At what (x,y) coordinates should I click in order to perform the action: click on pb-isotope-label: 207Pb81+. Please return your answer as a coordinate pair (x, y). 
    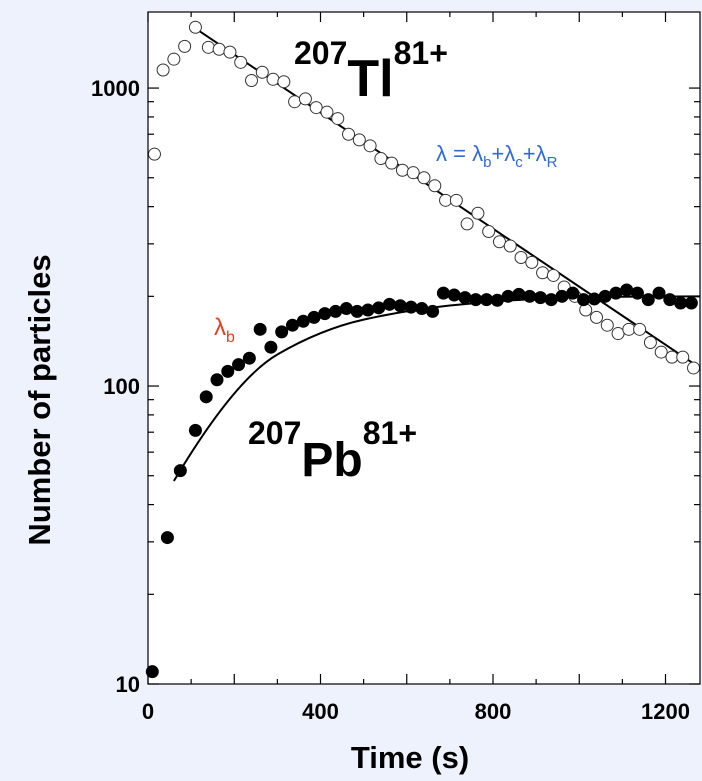
    Looking at the image, I should click on (332, 451).